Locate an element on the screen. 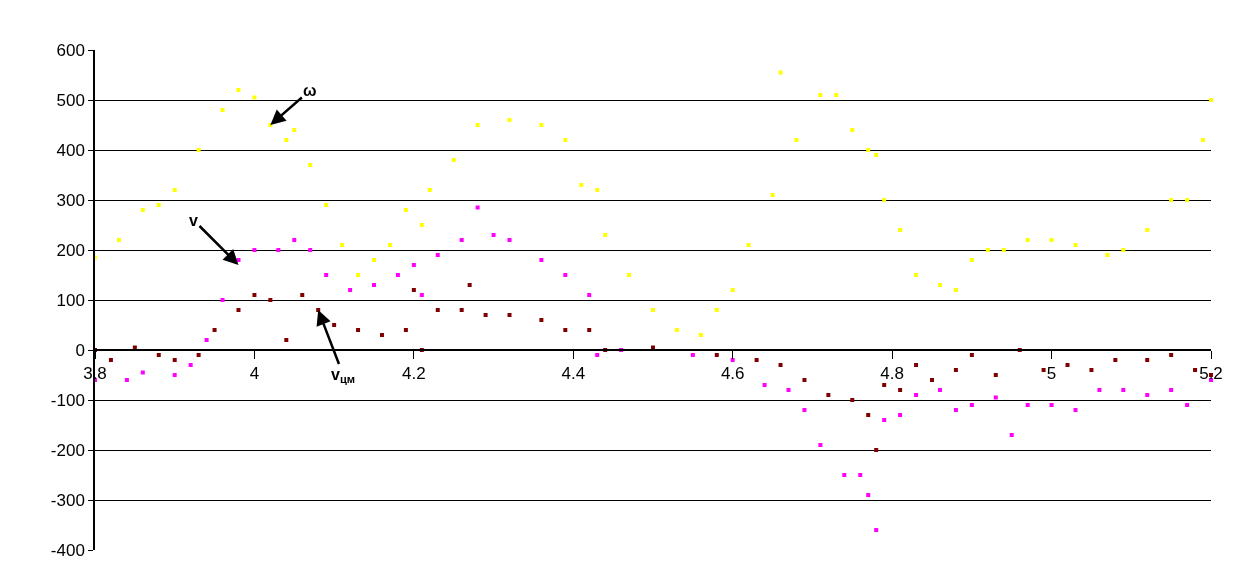 The height and width of the screenshot is (582, 1253). y-tick-label: 300 is located at coordinates (70, 200).